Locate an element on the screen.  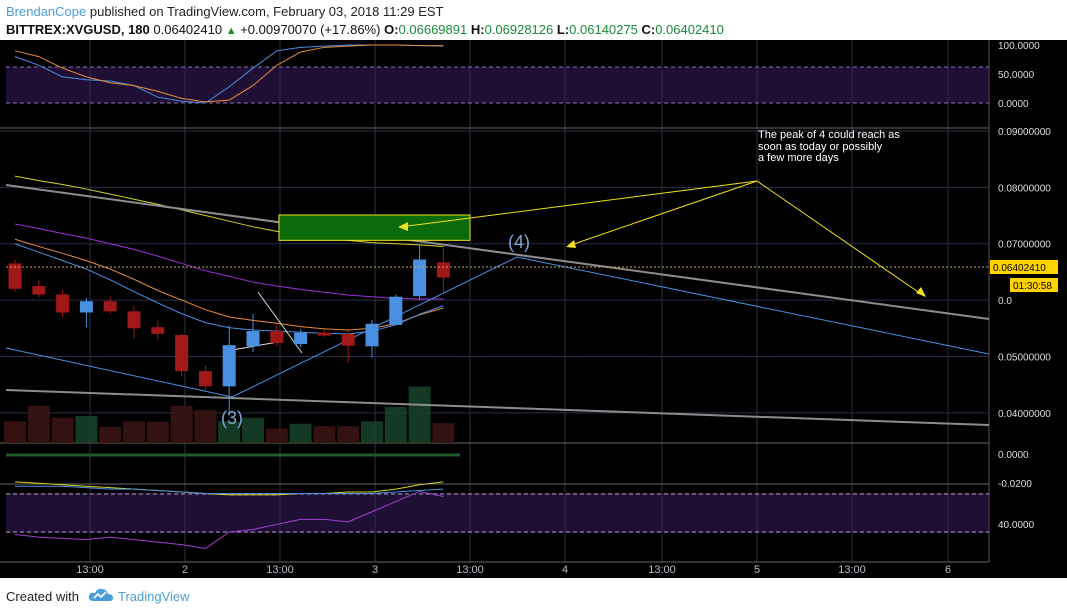
high-label: H: is located at coordinates (477, 29).